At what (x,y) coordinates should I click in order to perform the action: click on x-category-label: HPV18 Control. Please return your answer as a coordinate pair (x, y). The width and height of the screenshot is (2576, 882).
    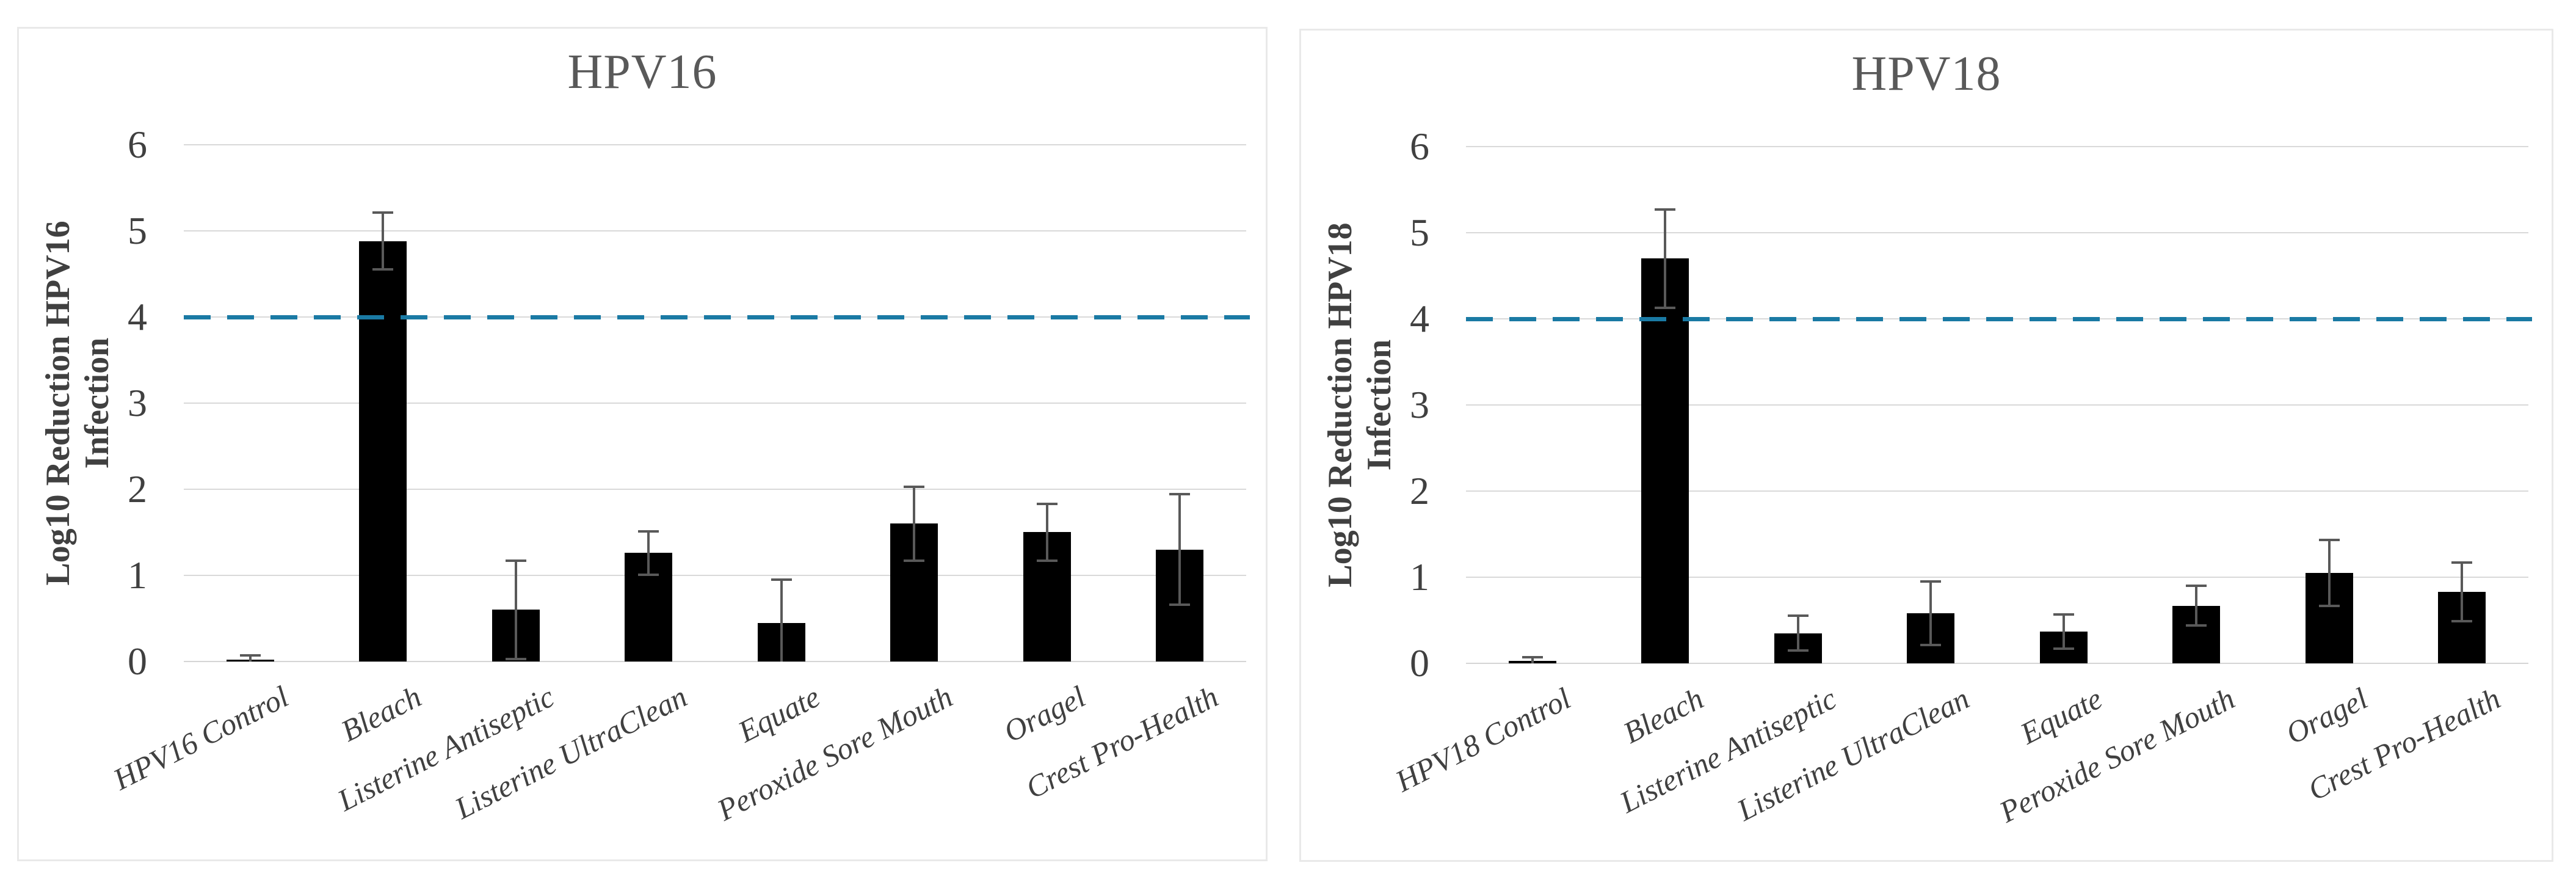
    Looking at the image, I should click on (1483, 739).